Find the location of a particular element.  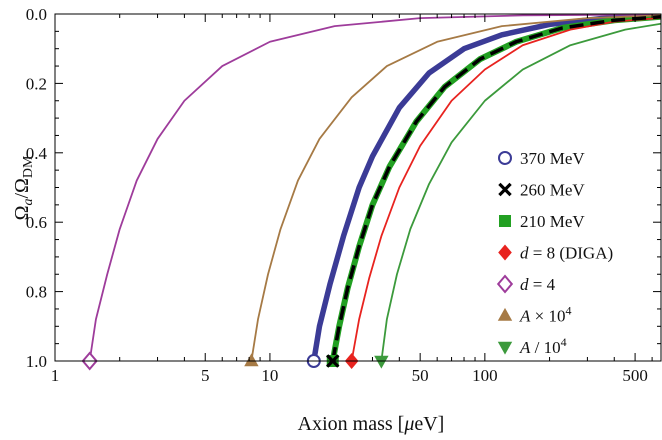

x-tick-label: 1 is located at coordinates (55, 375).